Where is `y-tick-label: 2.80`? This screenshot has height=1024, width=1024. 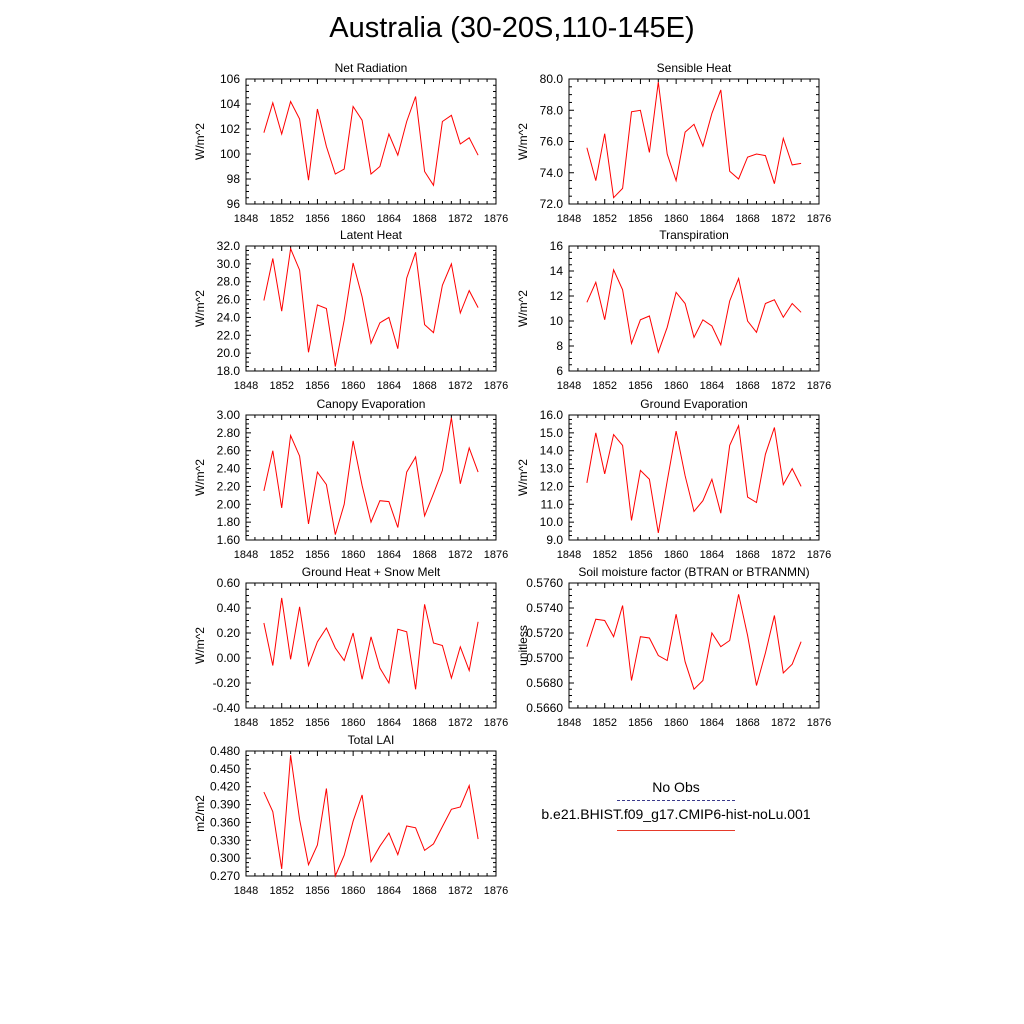 y-tick-label: 2.80 is located at coordinates (229, 433).